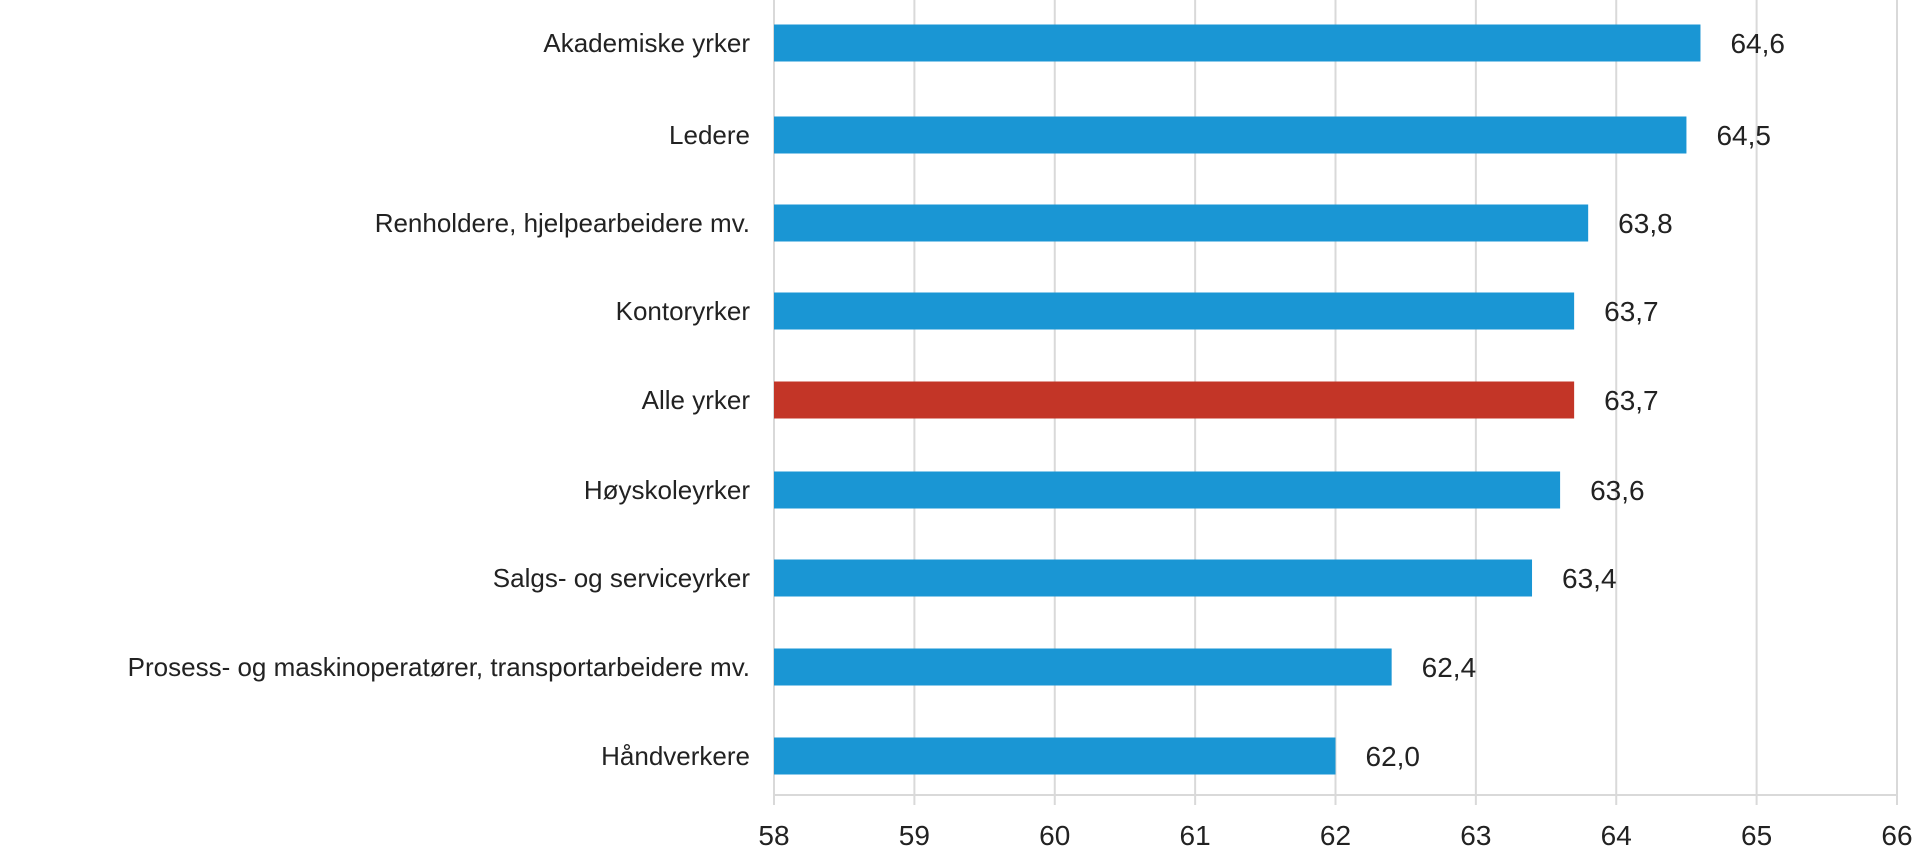 The width and height of the screenshot is (1920, 857). Describe the element at coordinates (1195, 835) in the screenshot. I see `x-tick-label: 61` at that location.